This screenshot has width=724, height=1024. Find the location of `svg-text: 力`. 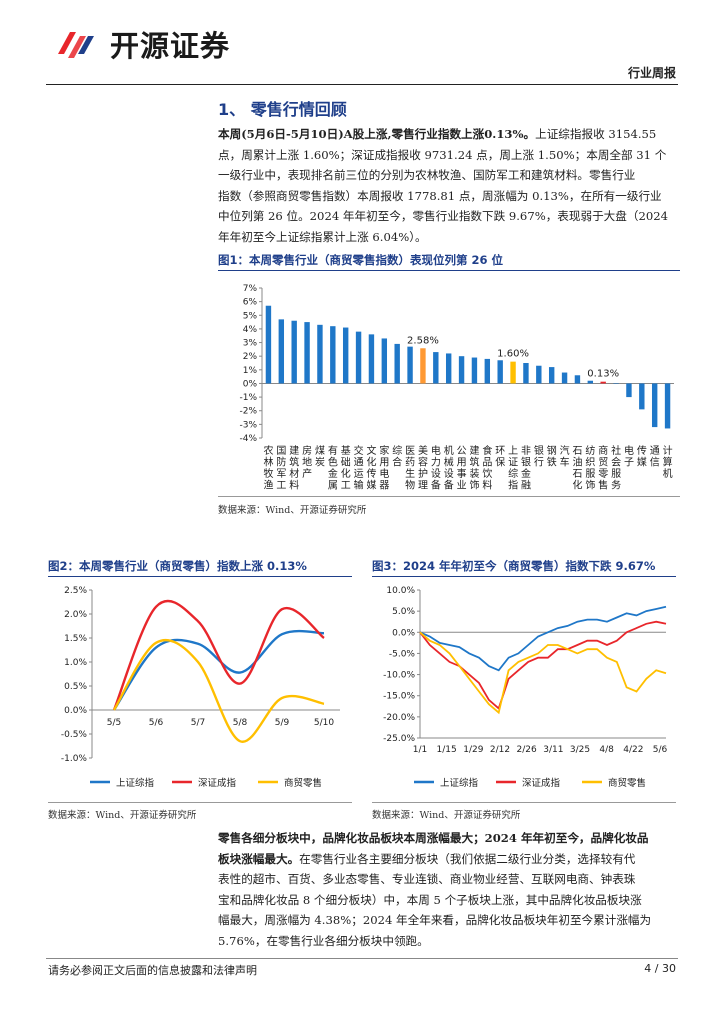

svg-text: 力 is located at coordinates (436, 462).